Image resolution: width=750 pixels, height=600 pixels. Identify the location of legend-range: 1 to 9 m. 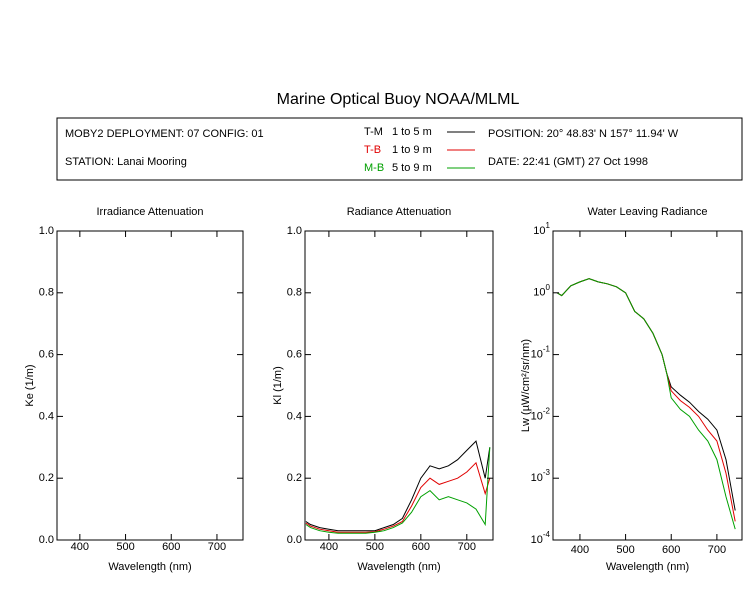
(412, 150).